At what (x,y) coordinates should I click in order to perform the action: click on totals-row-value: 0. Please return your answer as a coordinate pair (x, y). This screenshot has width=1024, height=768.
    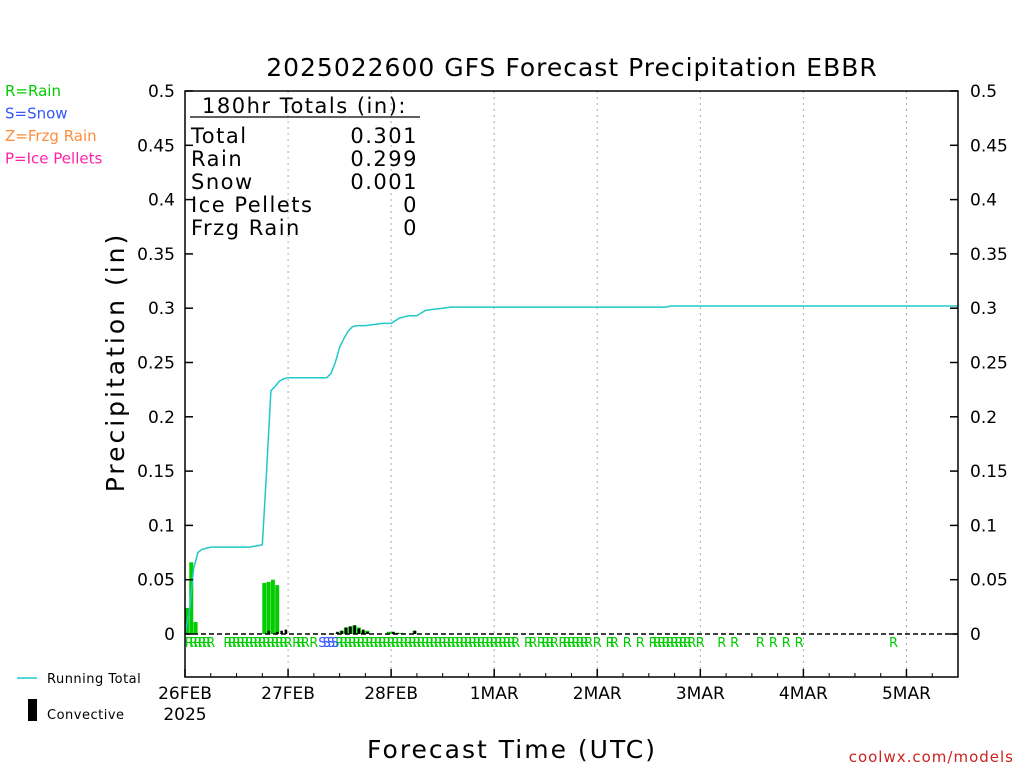
    Looking at the image, I should click on (410, 205).